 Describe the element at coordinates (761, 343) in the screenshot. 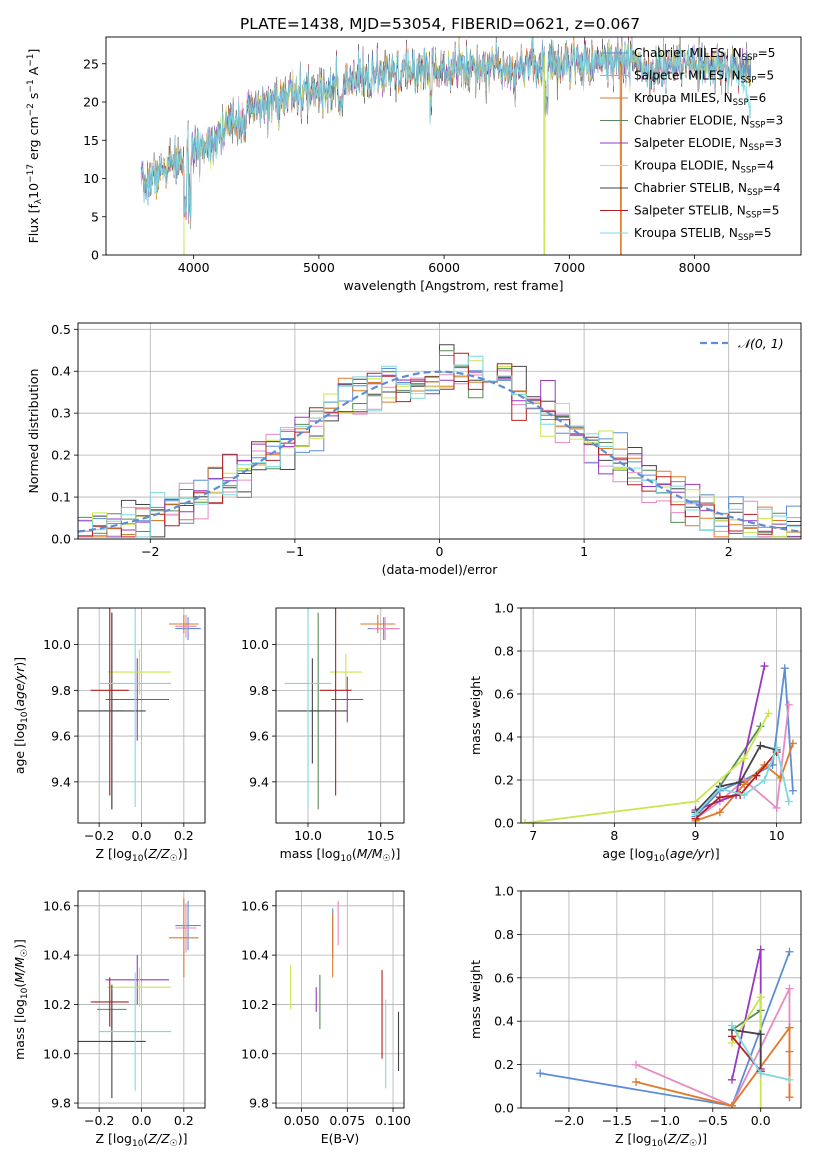

I see `legend-label-gaussian: 𝒩(0, 1)` at that location.